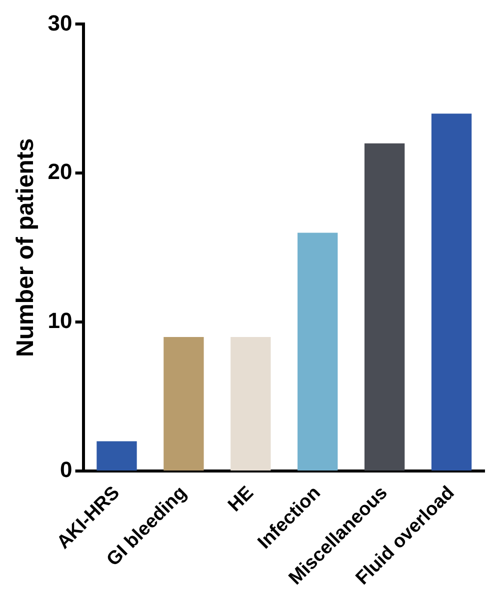 This screenshot has width=501, height=601. Describe the element at coordinates (60, 171) in the screenshot. I see `y-tick-label: 20` at that location.